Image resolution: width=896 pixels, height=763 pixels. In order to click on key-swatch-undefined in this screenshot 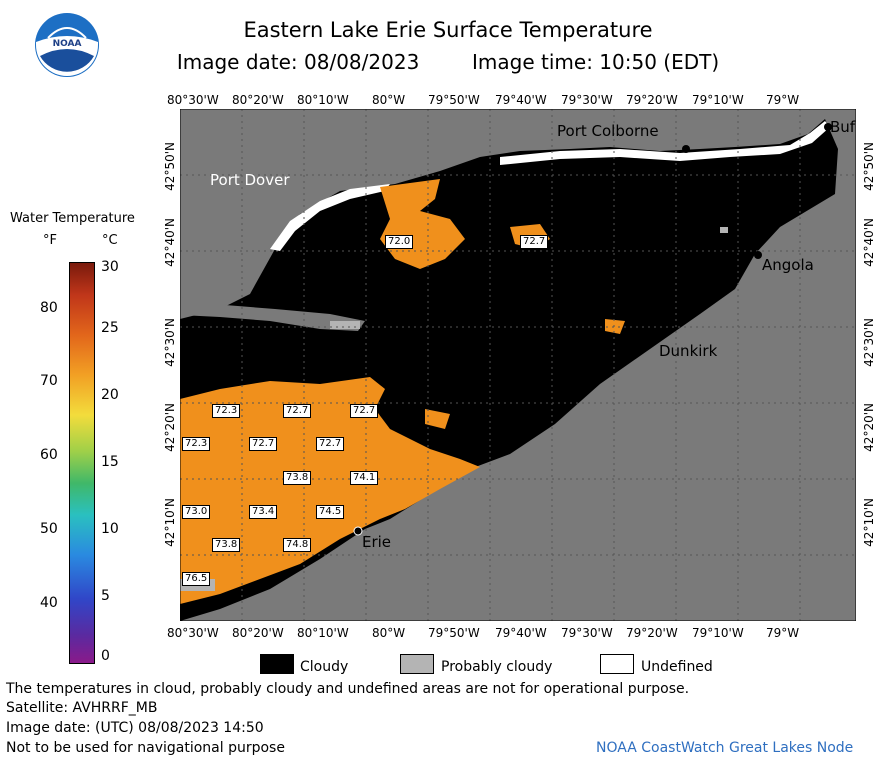, I will do `click(617, 664)`.